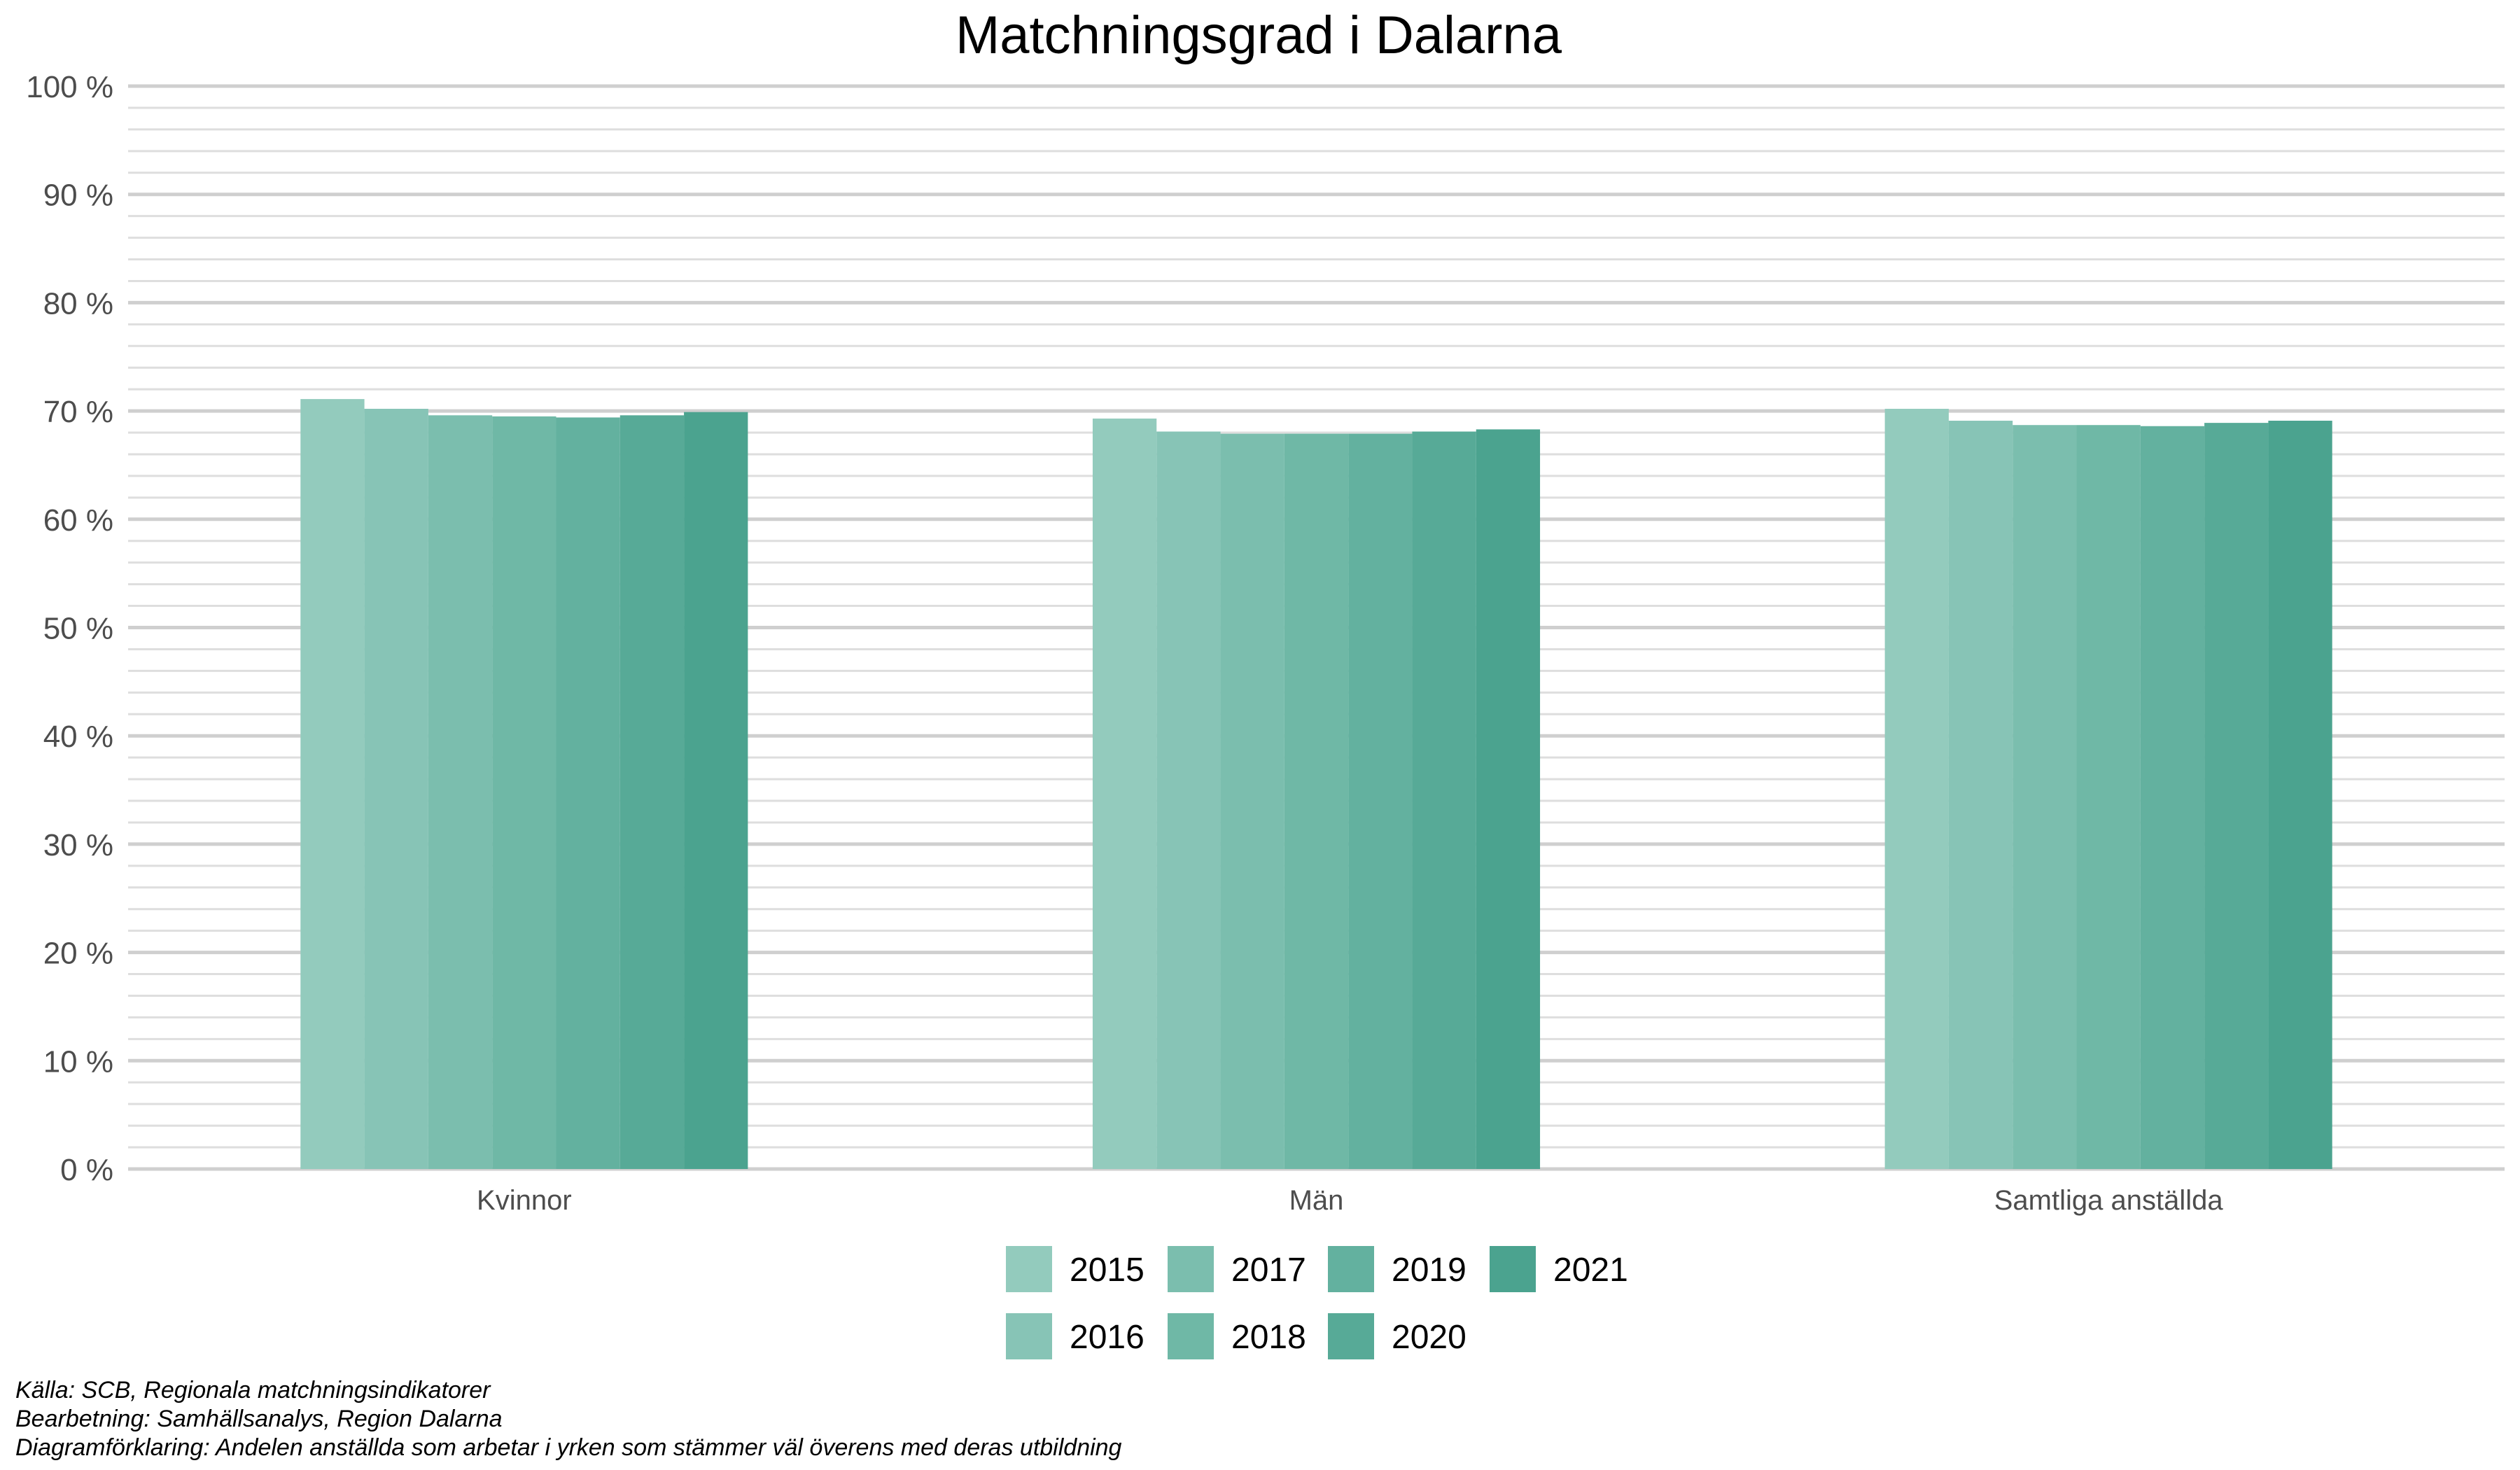  I want to click on y-tick-label: 0 %, so click(86, 1170).